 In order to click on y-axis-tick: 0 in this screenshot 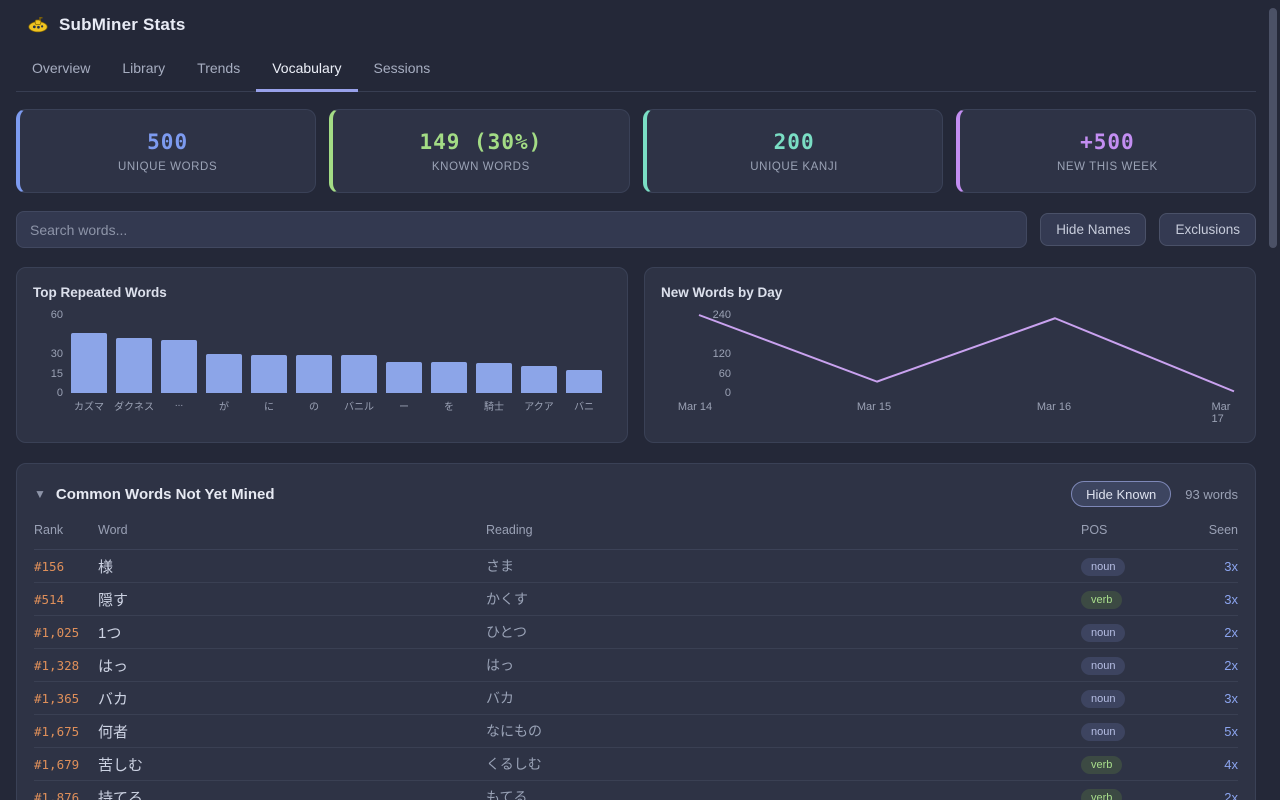, I will do `click(59, 393)`.